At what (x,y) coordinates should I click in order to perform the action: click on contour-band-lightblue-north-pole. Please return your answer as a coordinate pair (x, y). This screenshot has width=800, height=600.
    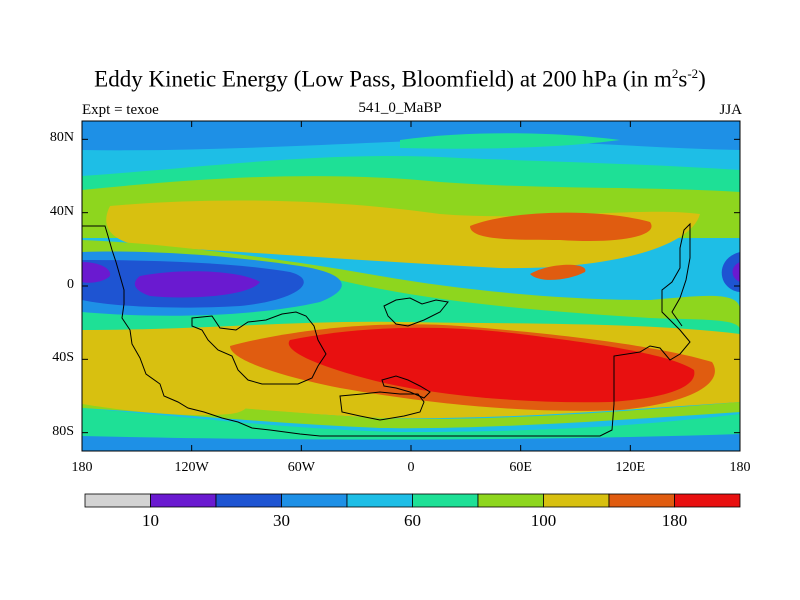
    Looking at the image, I should click on (411, 136).